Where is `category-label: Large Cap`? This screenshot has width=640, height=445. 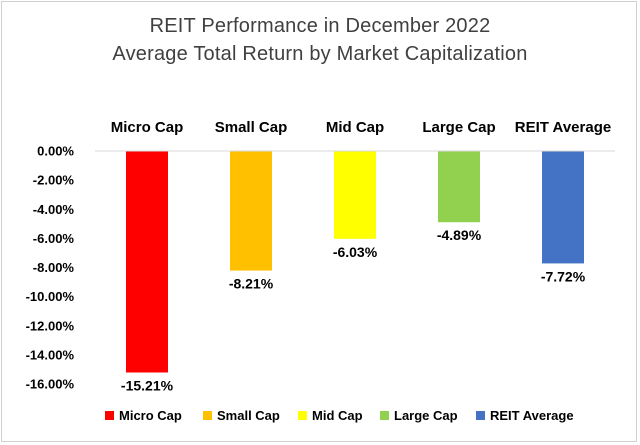
category-label: Large Cap is located at coordinates (458, 127).